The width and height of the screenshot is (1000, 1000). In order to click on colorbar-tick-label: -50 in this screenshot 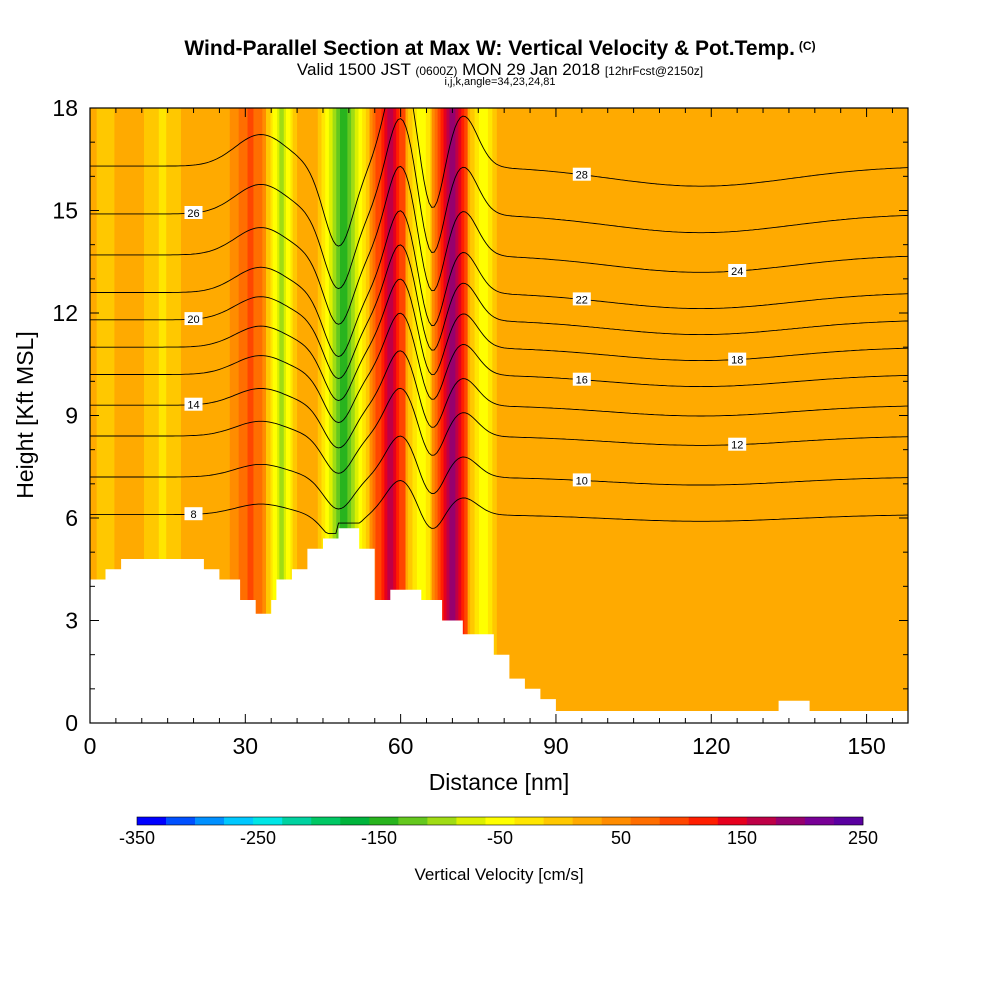, I will do `click(500, 838)`.